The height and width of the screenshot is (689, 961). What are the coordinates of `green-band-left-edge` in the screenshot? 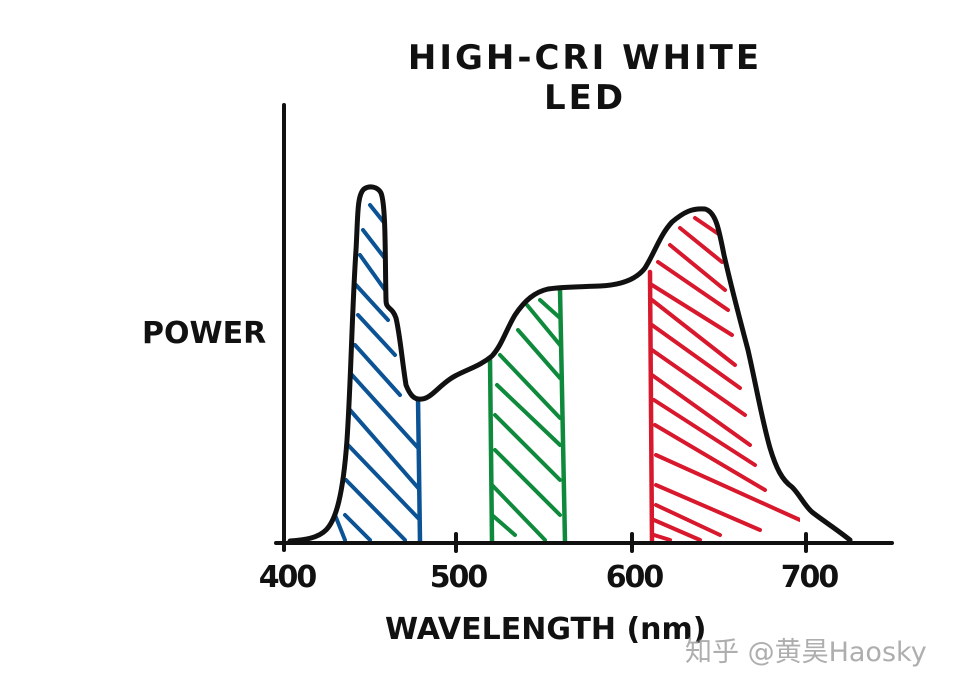 It's located at (491, 449).